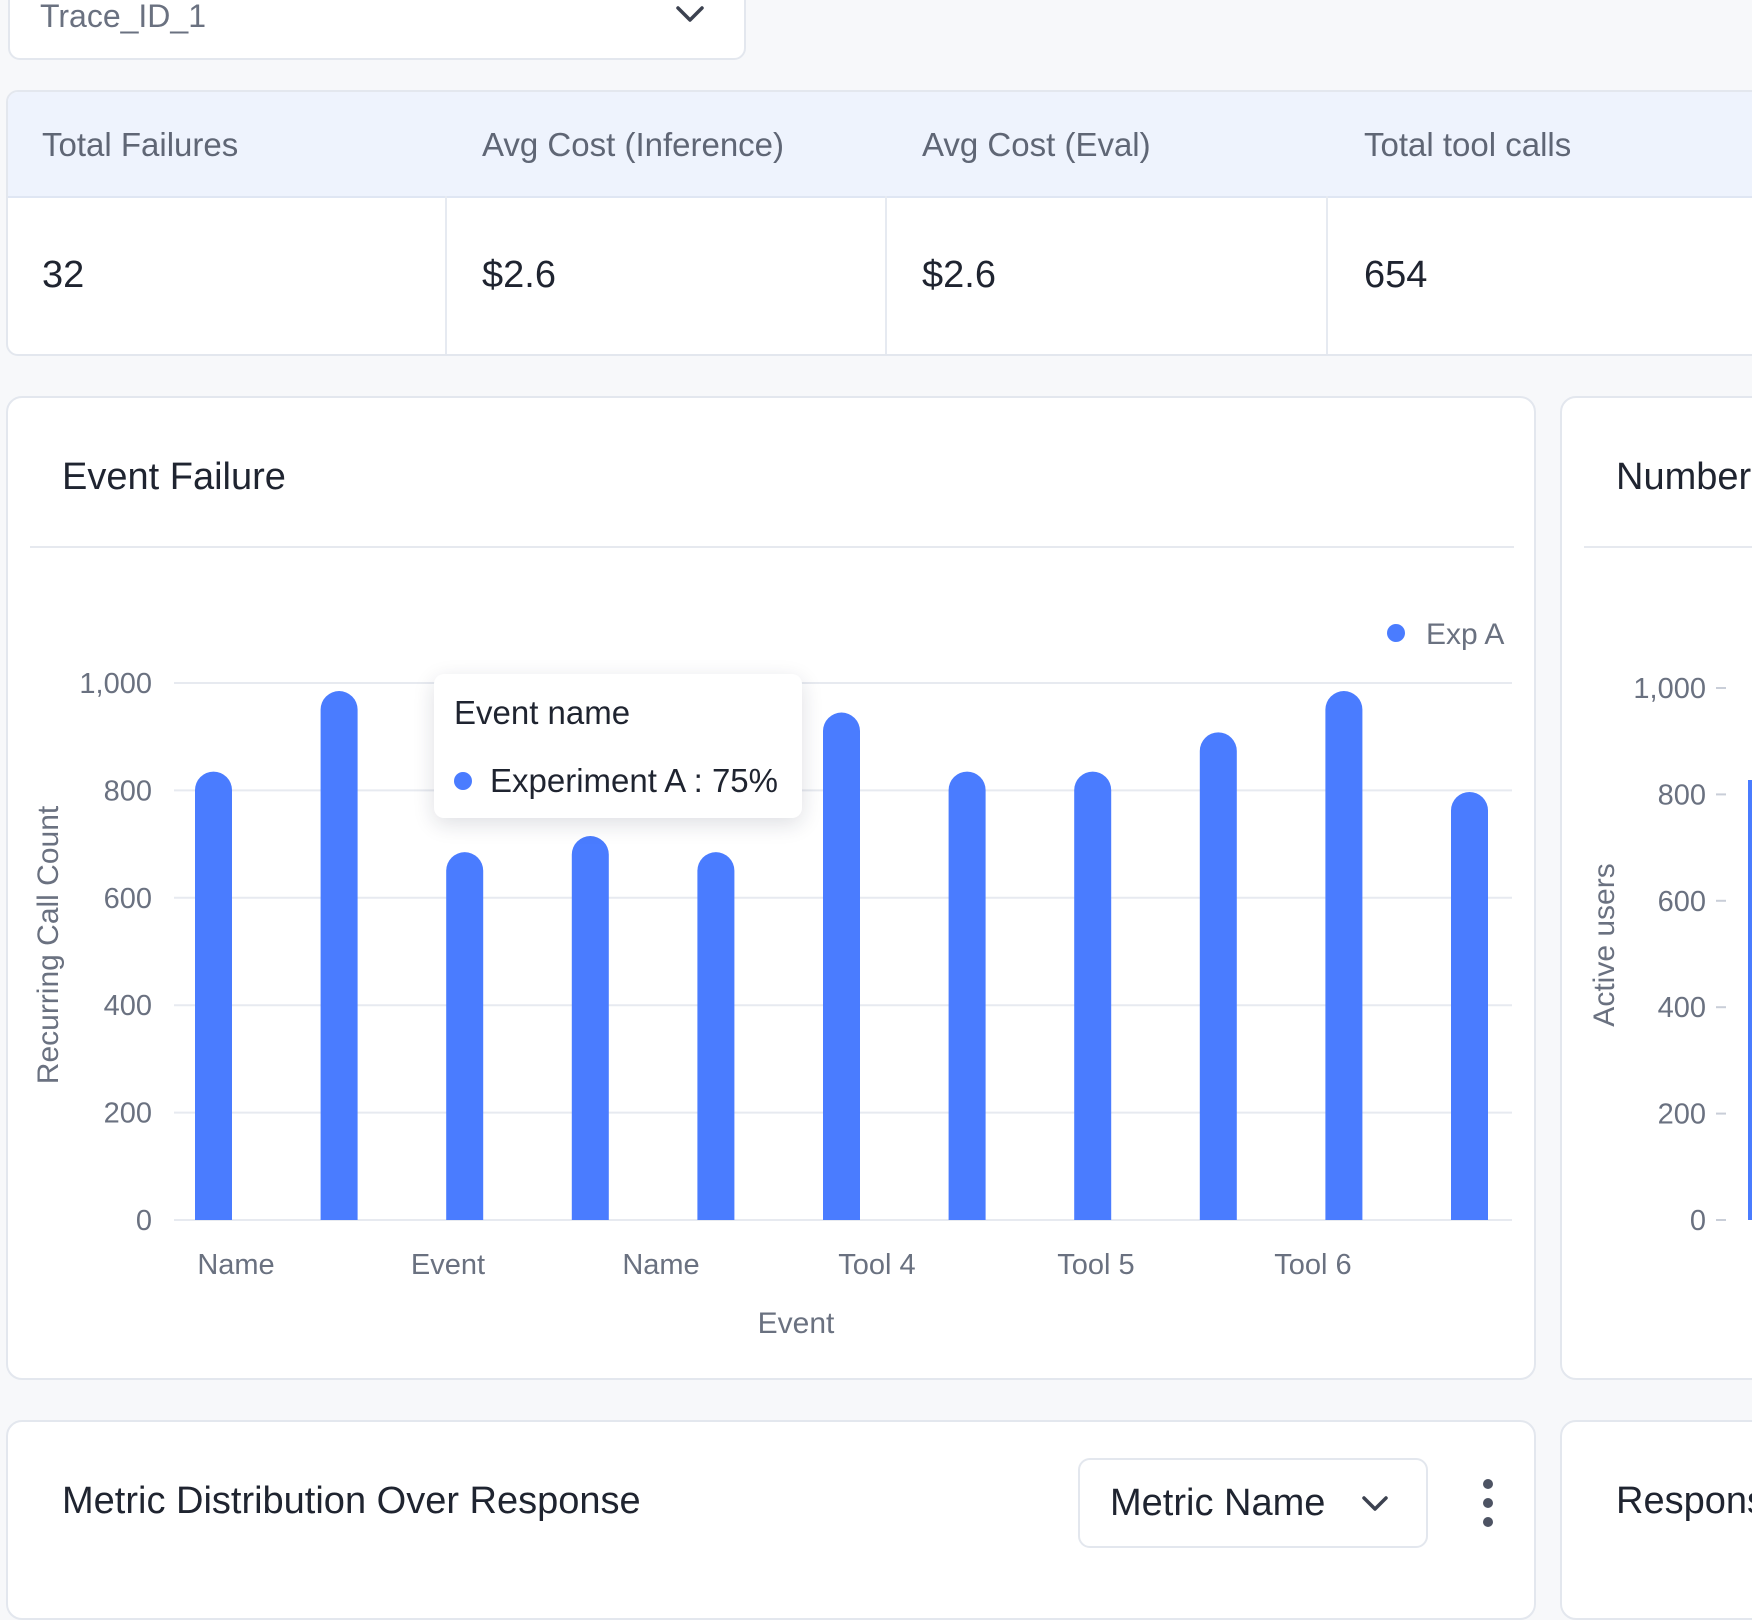 The height and width of the screenshot is (1620, 1752). Describe the element at coordinates (1095, 1265) in the screenshot. I see `x-tick-label: Tool 5` at that location.